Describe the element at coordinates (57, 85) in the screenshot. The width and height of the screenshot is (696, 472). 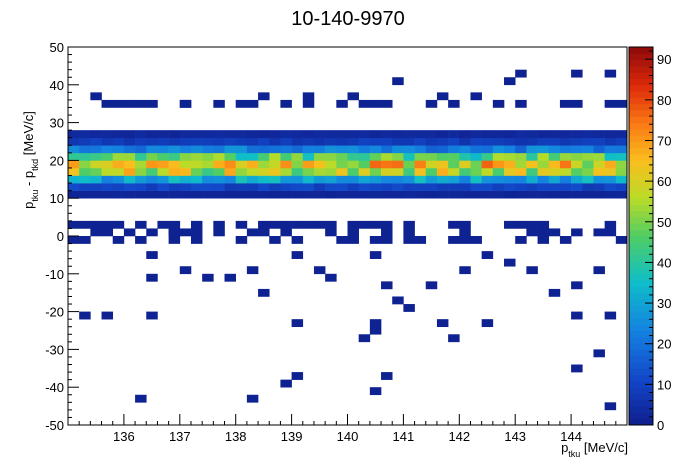
I see `y-tick-label: 40` at that location.